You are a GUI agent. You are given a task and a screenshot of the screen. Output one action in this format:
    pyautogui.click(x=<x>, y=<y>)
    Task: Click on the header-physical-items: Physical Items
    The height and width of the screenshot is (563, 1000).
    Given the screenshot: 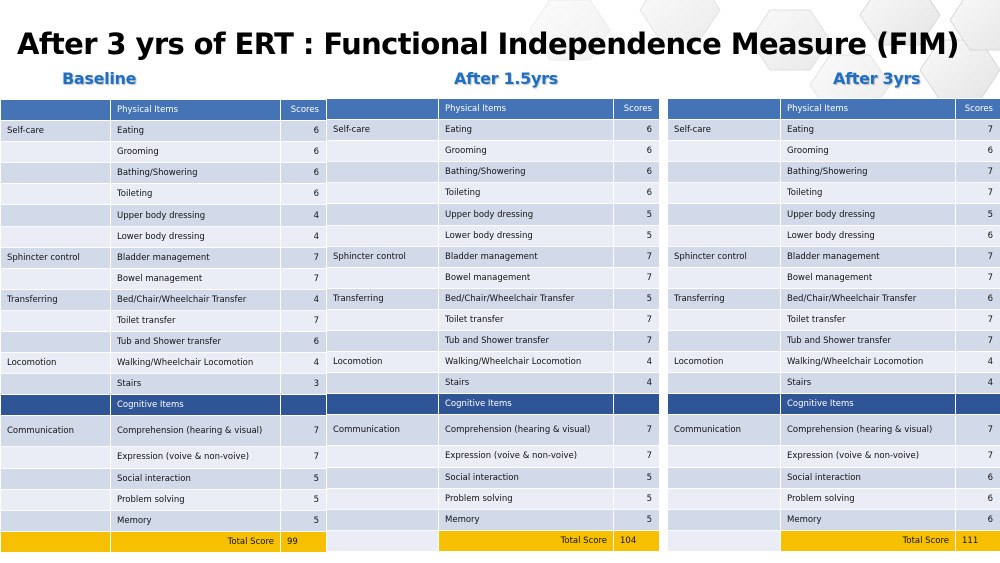 What is the action you would take?
    pyautogui.click(x=868, y=109)
    